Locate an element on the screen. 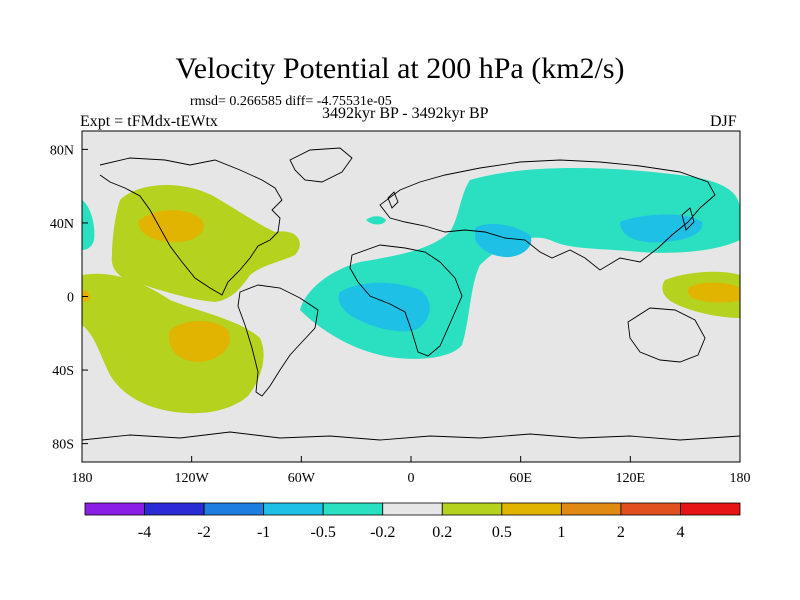 The image size is (800, 600). lon-tick-label: 120E is located at coordinates (631, 478).